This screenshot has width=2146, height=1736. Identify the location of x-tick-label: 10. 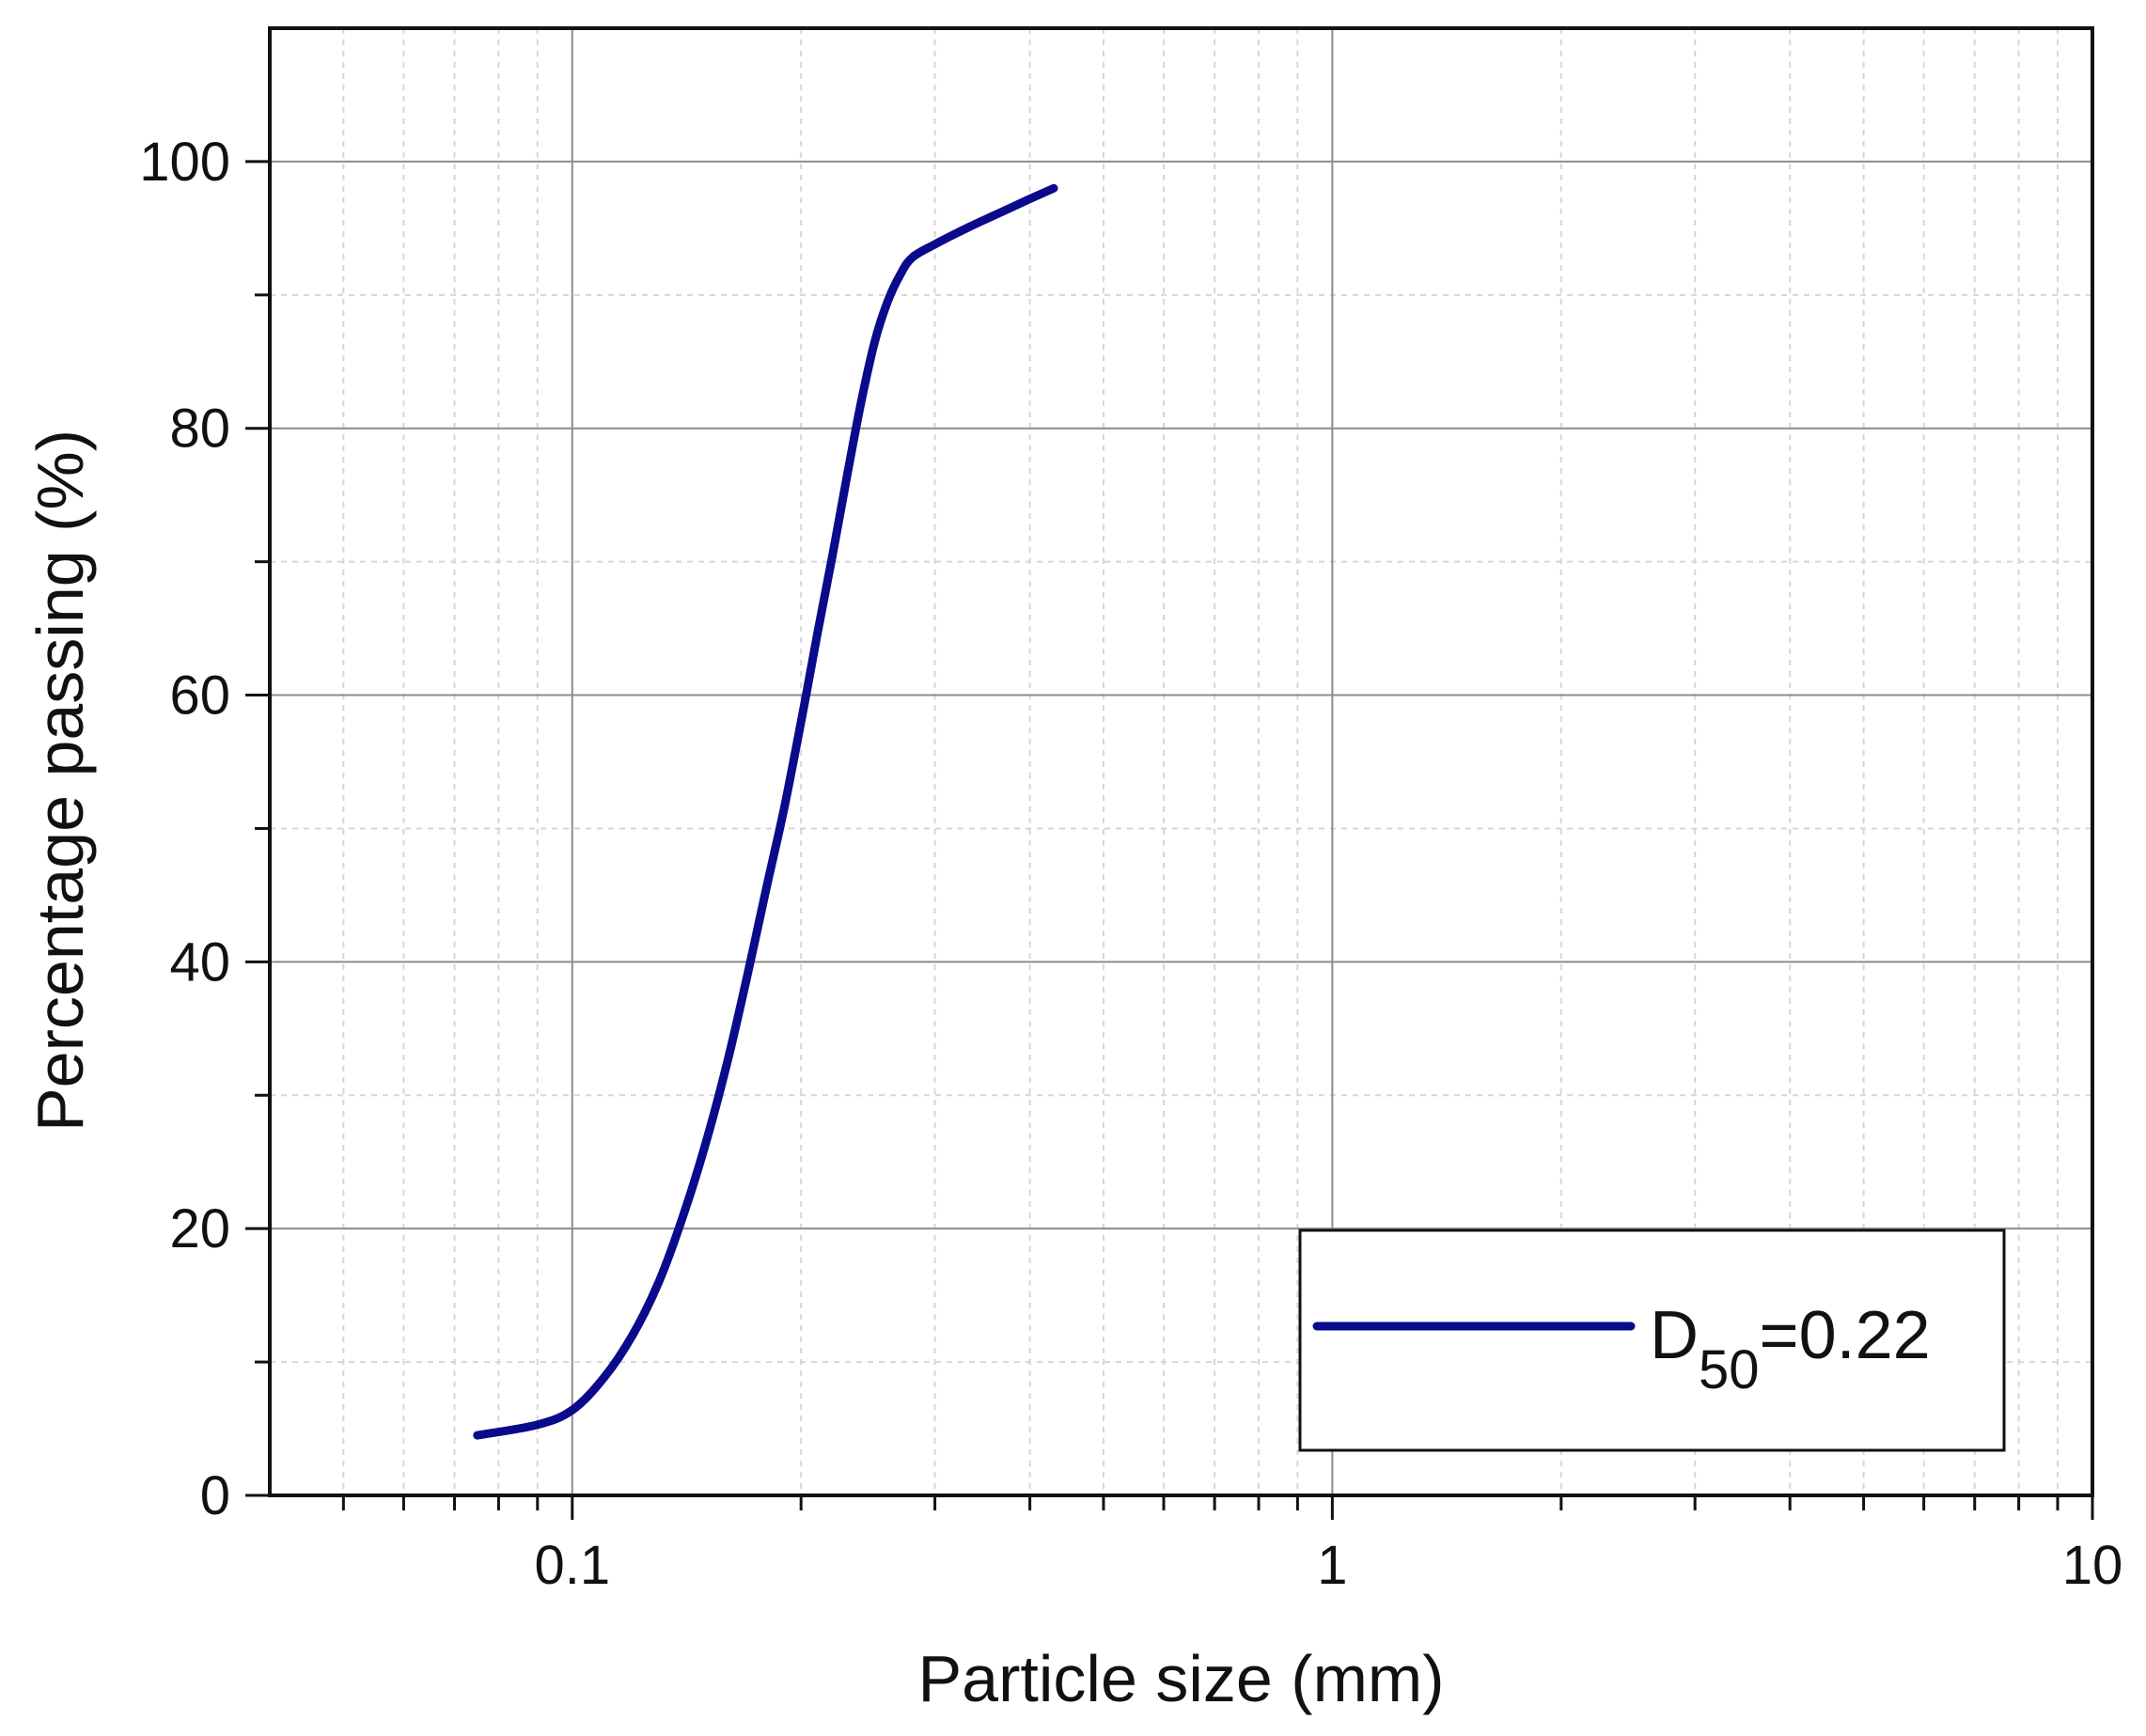
(2092, 1565).